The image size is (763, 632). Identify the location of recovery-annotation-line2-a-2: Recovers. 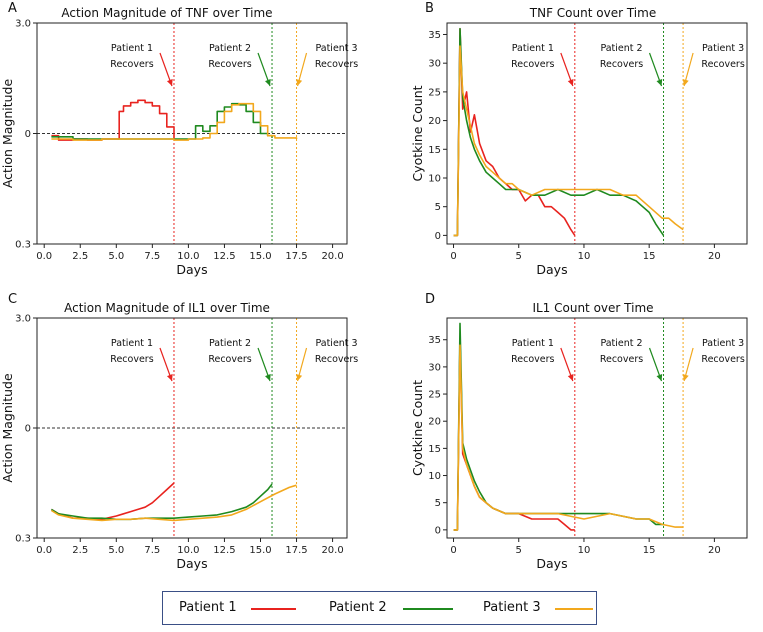
(229, 64).